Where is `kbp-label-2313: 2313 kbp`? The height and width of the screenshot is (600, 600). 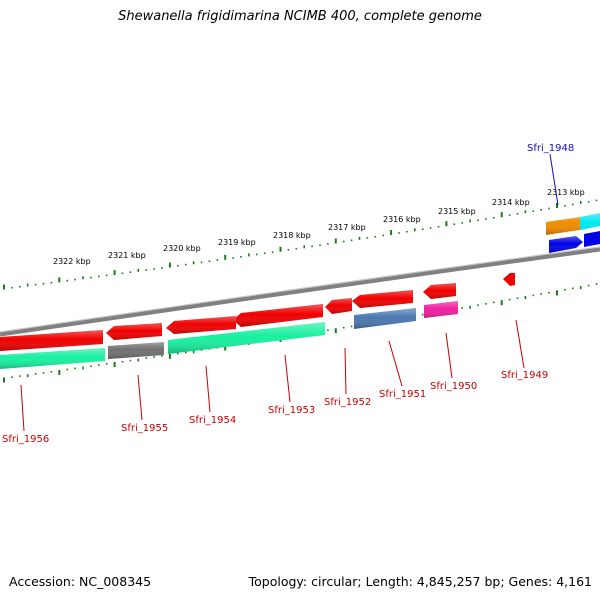
kbp-label-2313: 2313 kbp is located at coordinates (566, 192).